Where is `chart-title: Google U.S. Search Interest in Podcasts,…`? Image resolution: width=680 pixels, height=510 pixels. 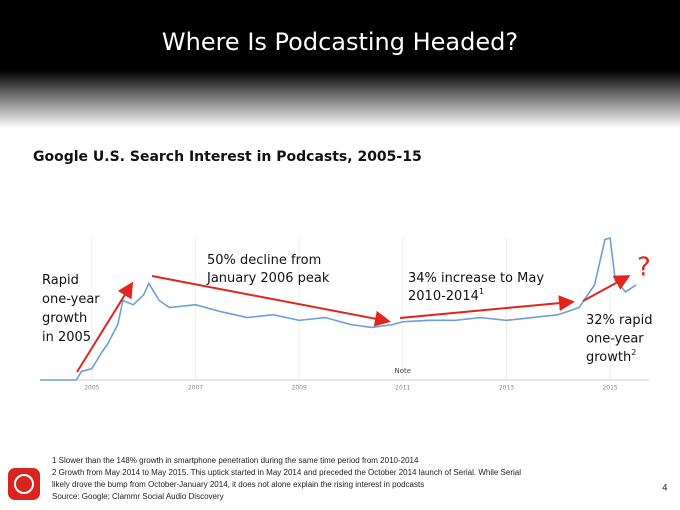
chart-title: Google U.S. Search Interest in Podcasts,… is located at coordinates (227, 157).